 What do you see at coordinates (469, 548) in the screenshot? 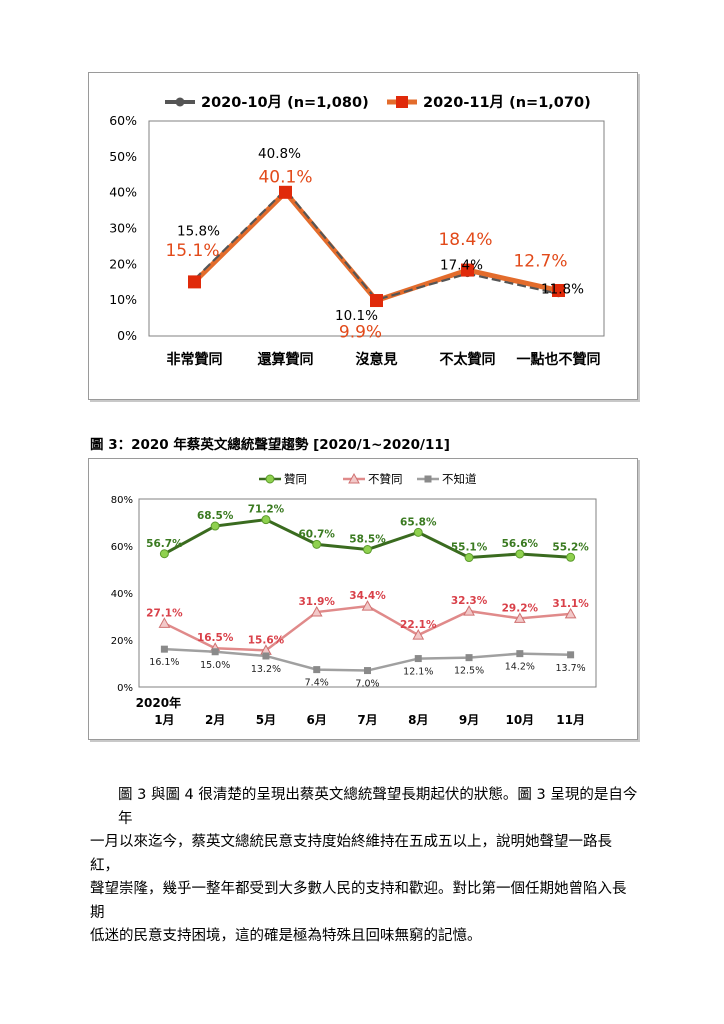
I see `data-label-approve: 55.1%` at bounding box center [469, 548].